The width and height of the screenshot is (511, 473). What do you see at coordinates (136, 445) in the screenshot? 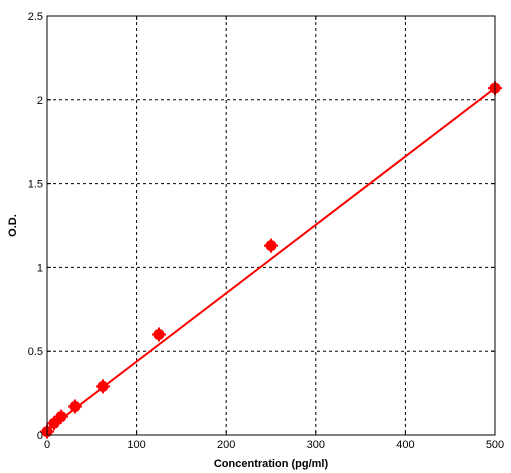
I see `x-tick-label: 100` at bounding box center [136, 445].